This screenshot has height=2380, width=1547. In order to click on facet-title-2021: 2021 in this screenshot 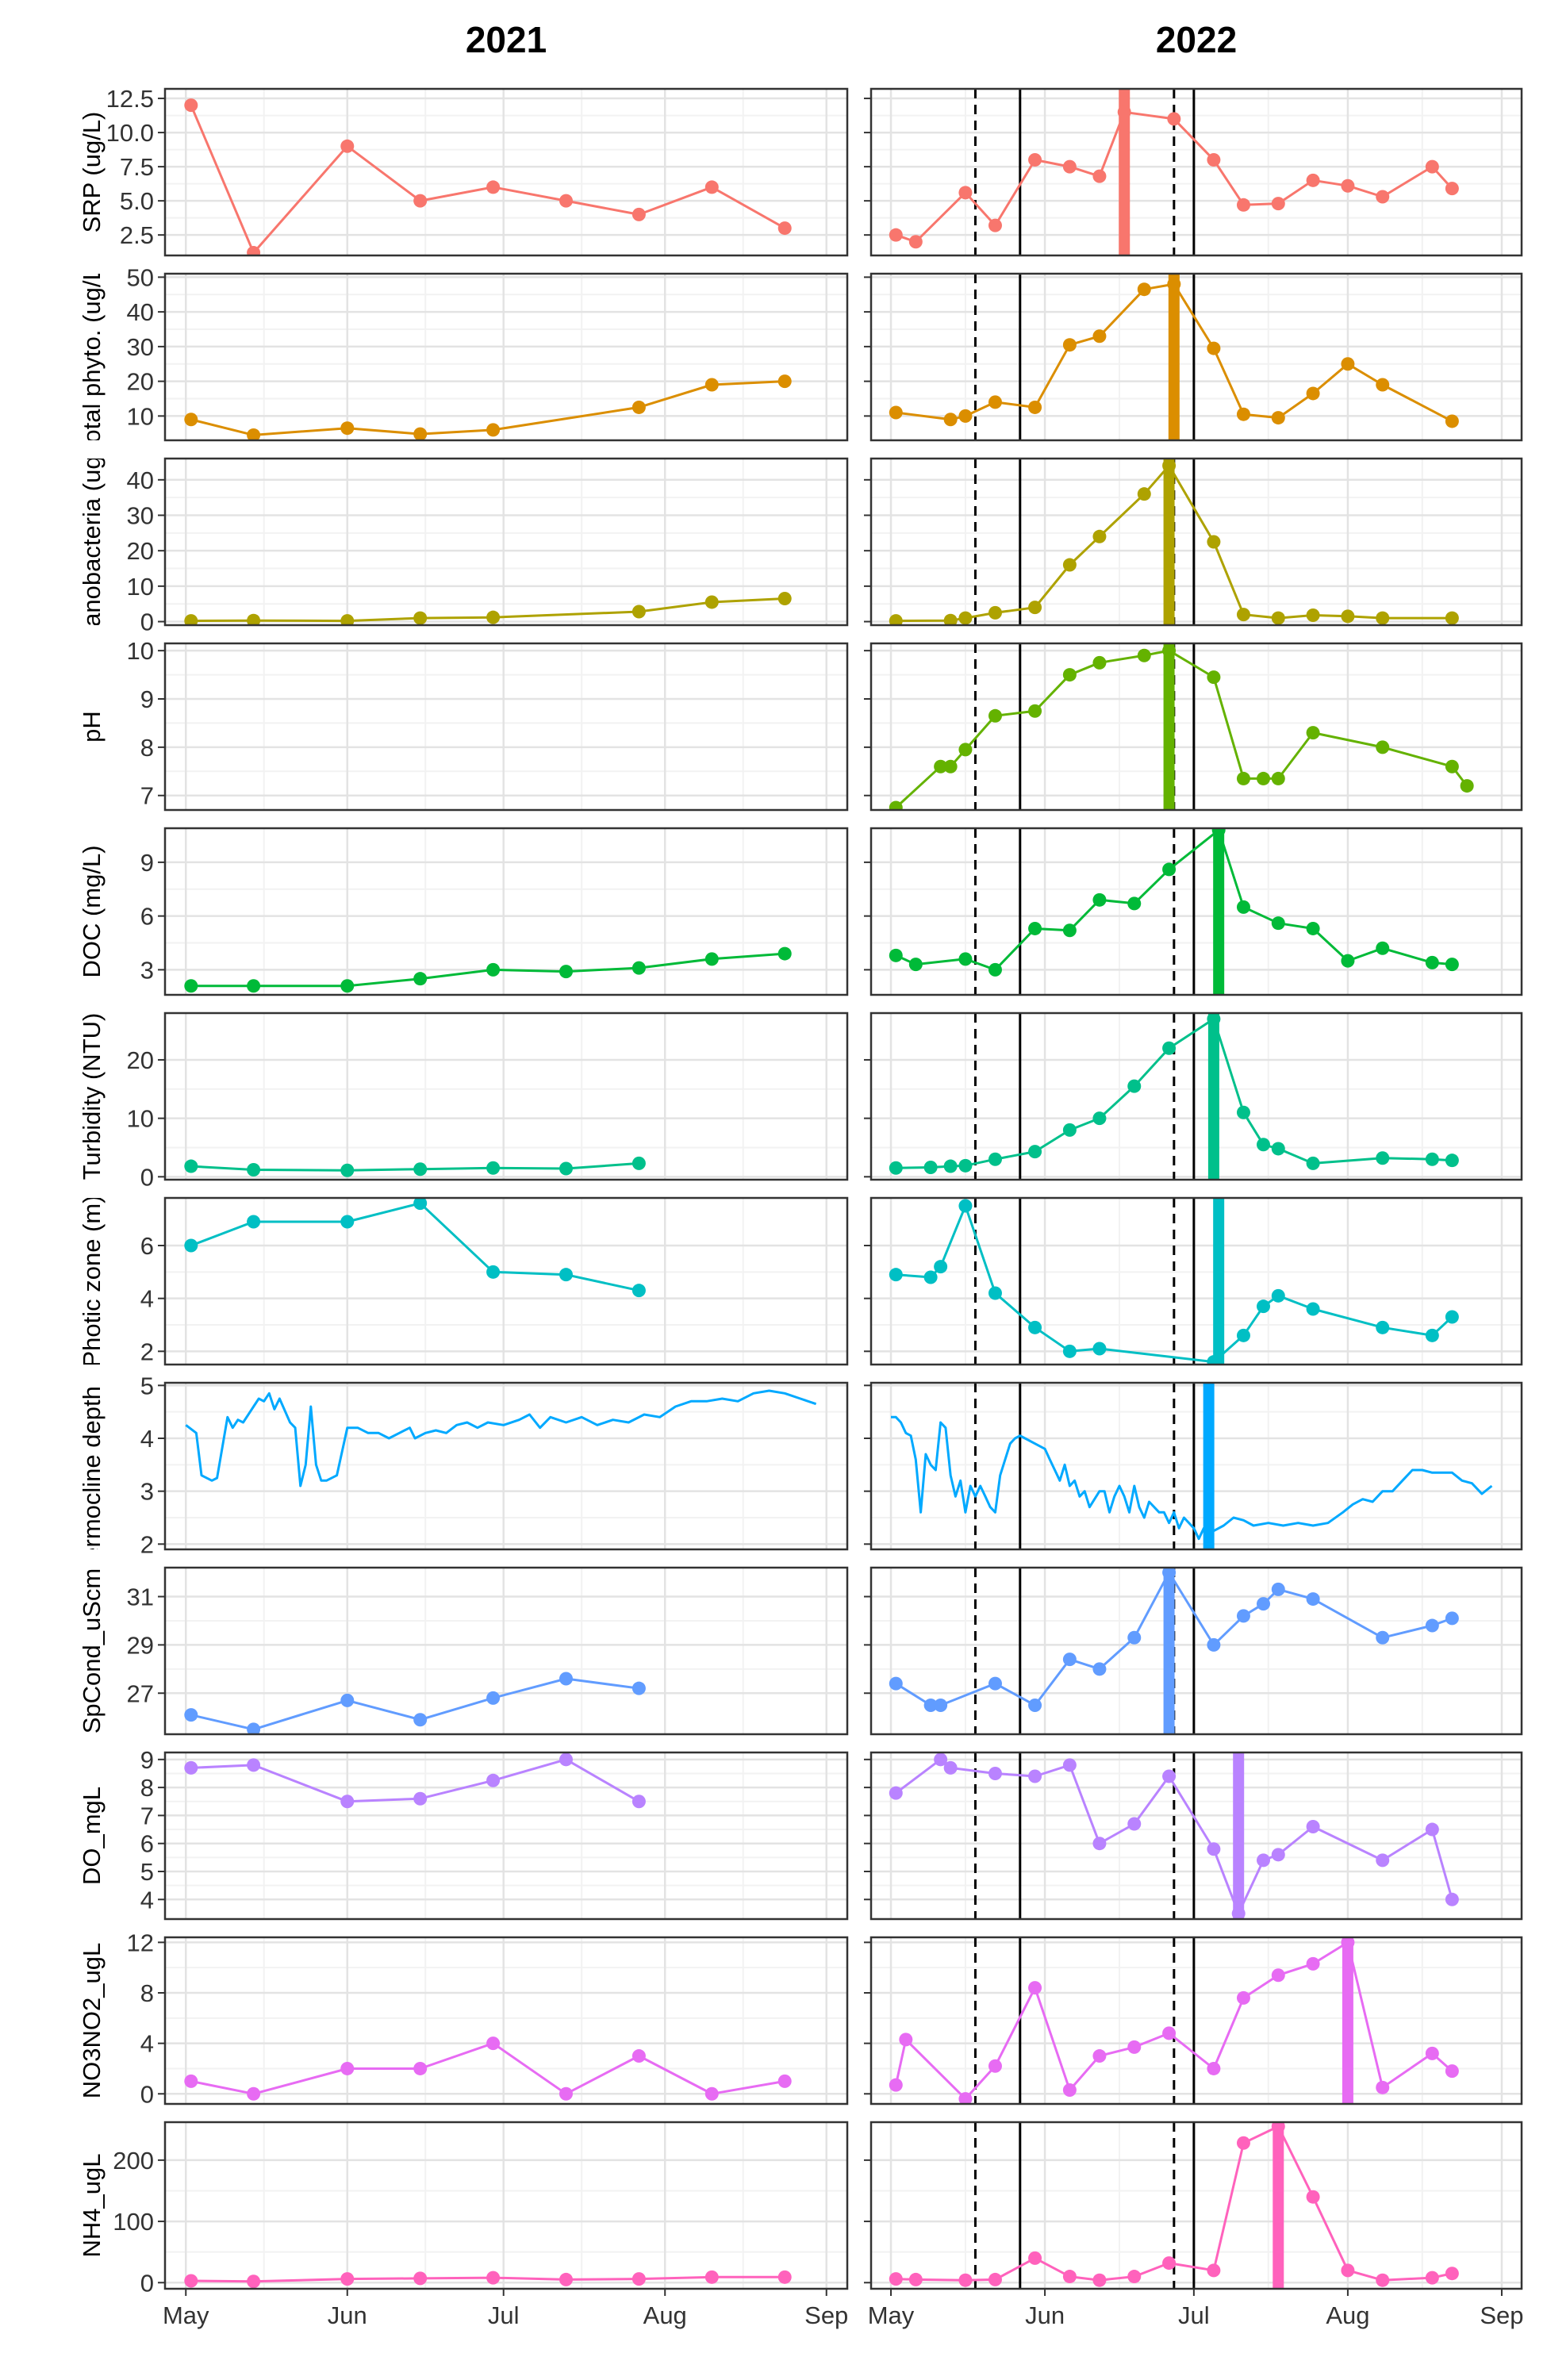, I will do `click(506, 39)`.